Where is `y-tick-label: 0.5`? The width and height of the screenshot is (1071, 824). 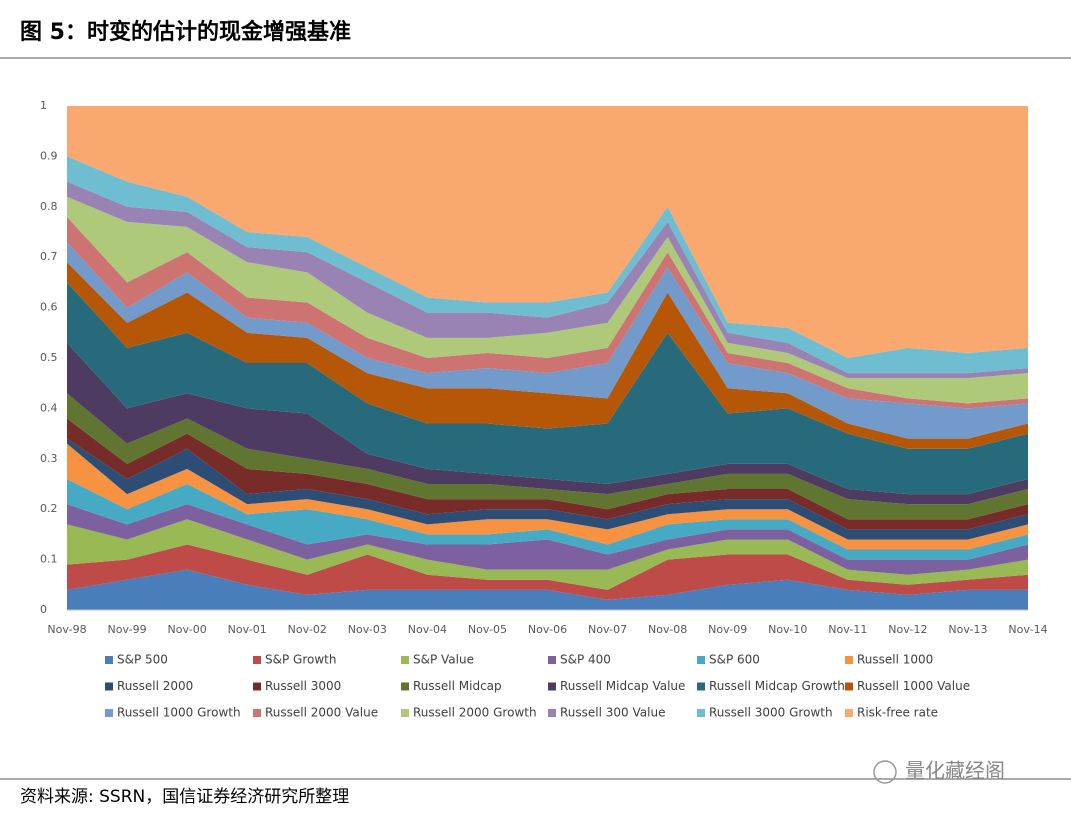 y-tick-label: 0.5 is located at coordinates (49, 357).